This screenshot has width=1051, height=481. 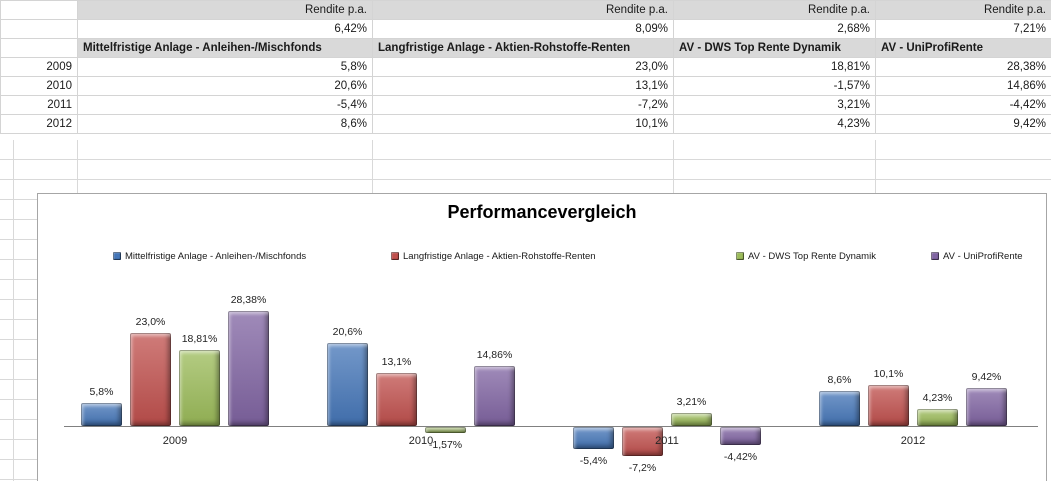 What do you see at coordinates (875, 166) in the screenshot?
I see `gridline-col-e` at bounding box center [875, 166].